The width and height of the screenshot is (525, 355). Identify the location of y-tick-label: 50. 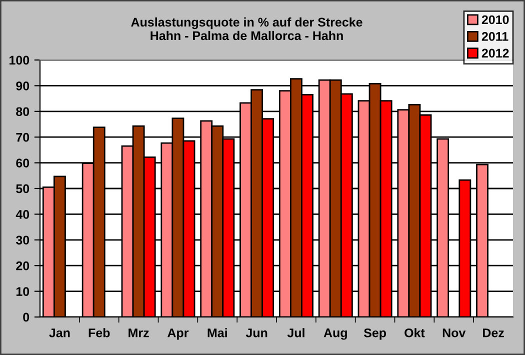
(23, 189).